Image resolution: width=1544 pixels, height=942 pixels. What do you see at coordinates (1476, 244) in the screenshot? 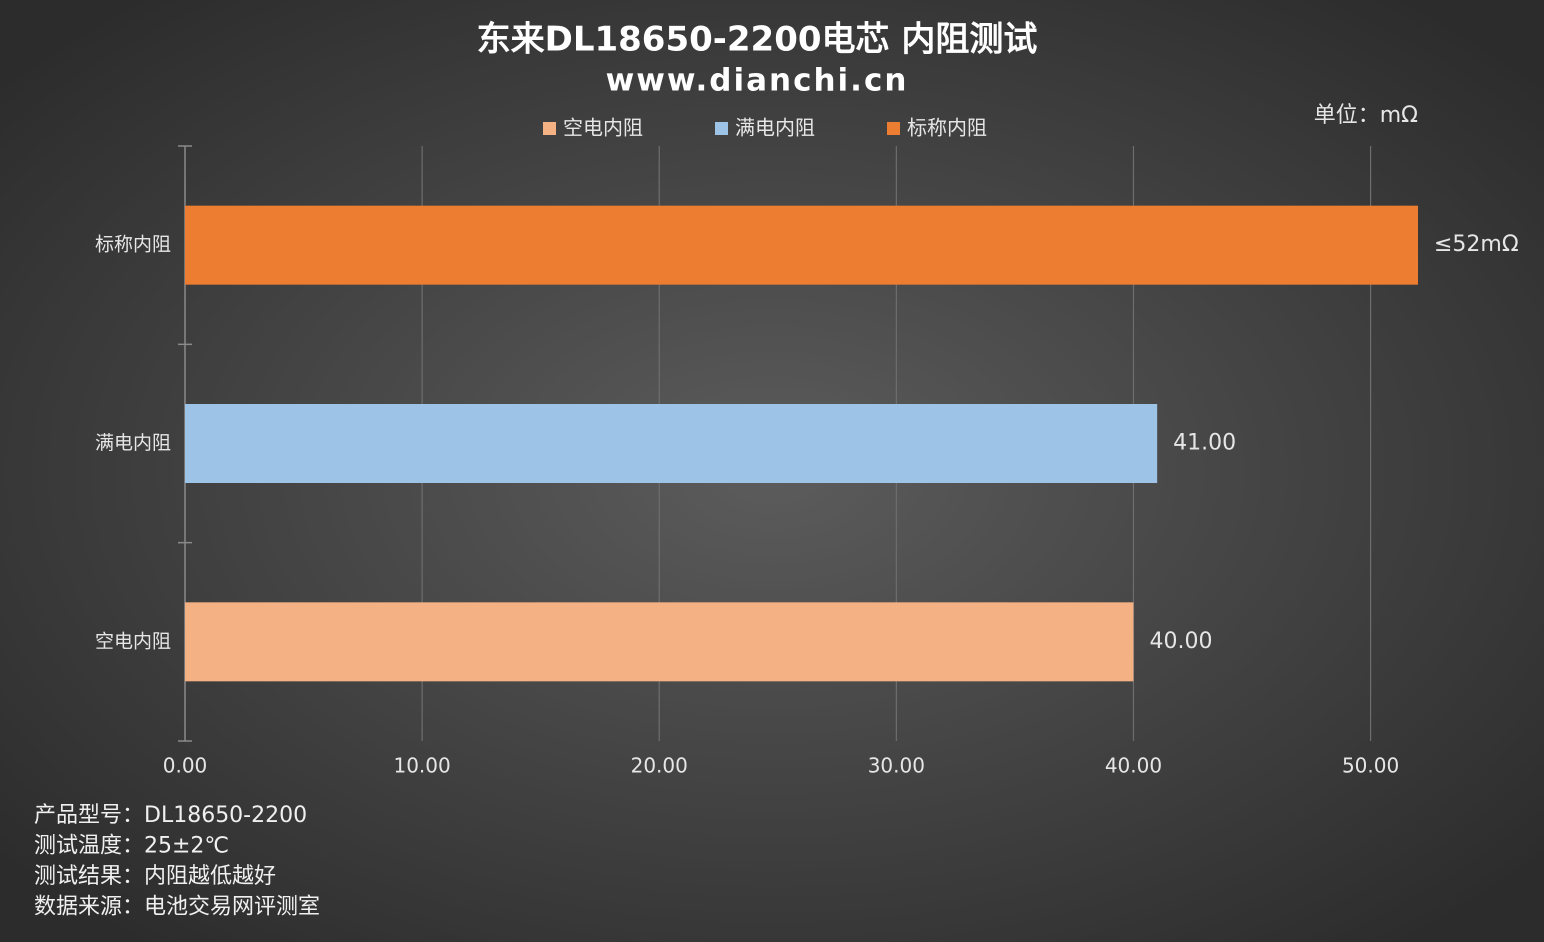
I see `value-label: ≤52mΩ` at bounding box center [1476, 244].